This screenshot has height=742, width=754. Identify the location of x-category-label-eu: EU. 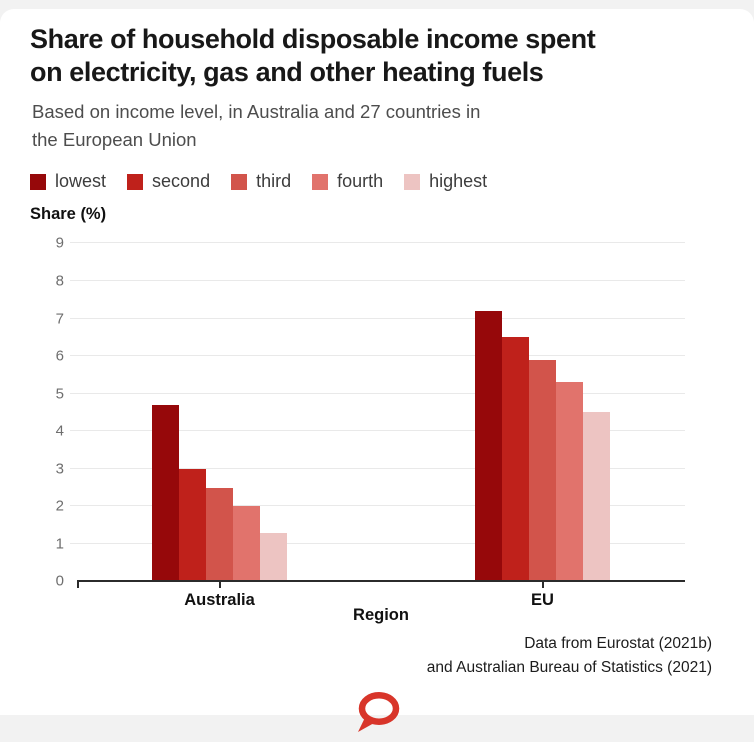
(542, 600).